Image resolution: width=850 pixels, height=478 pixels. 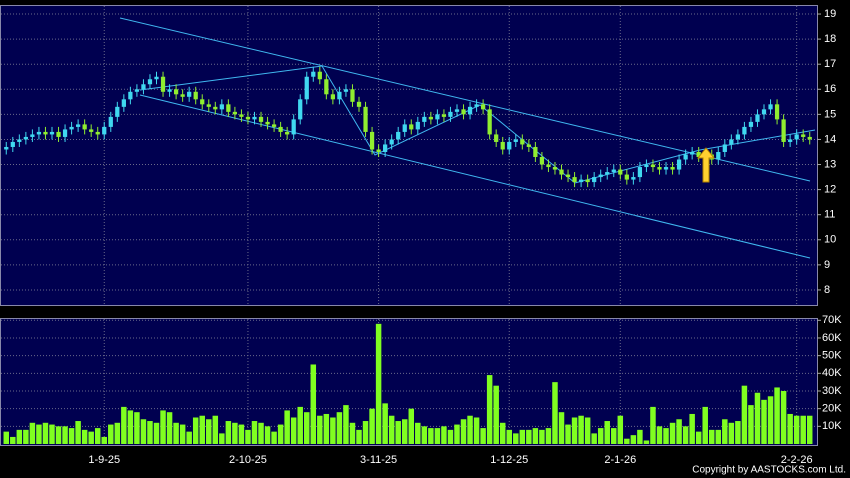 What do you see at coordinates (830, 64) in the screenshot?
I see `y-tick-label: 17` at bounding box center [830, 64].